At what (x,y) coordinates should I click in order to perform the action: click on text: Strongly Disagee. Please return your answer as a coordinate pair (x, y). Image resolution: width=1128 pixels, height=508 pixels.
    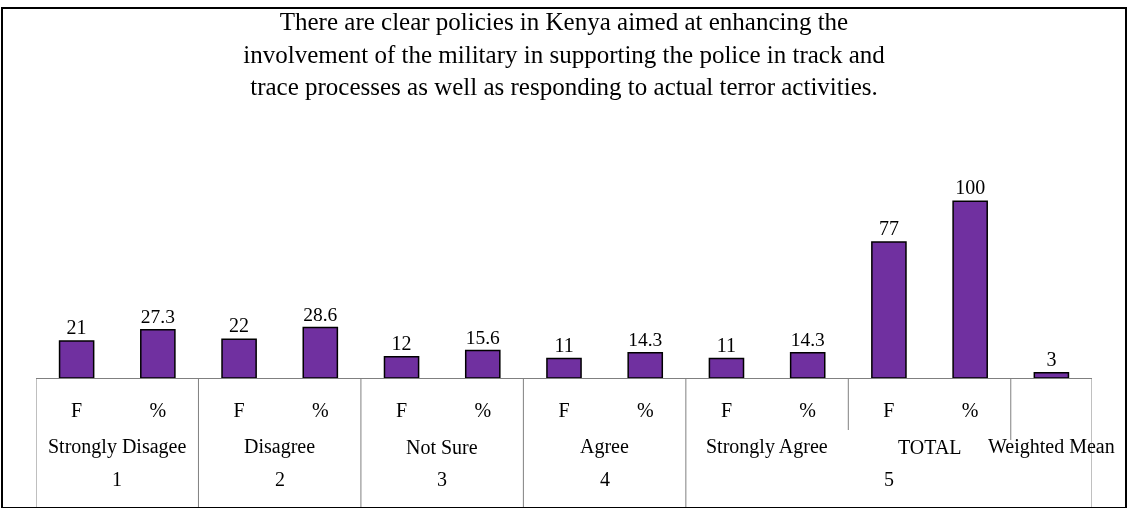
    Looking at the image, I should click on (117, 446).